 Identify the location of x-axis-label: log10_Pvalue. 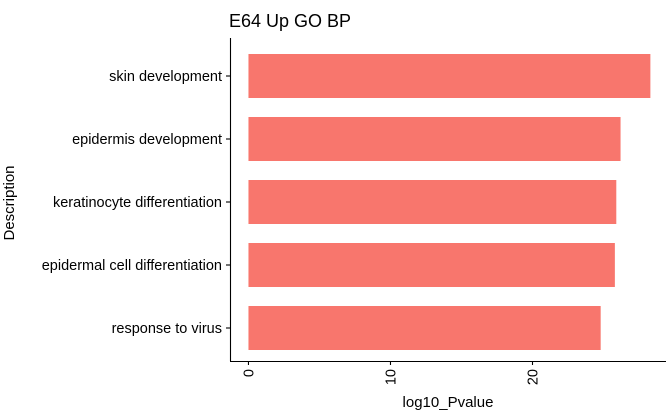
(448, 402).